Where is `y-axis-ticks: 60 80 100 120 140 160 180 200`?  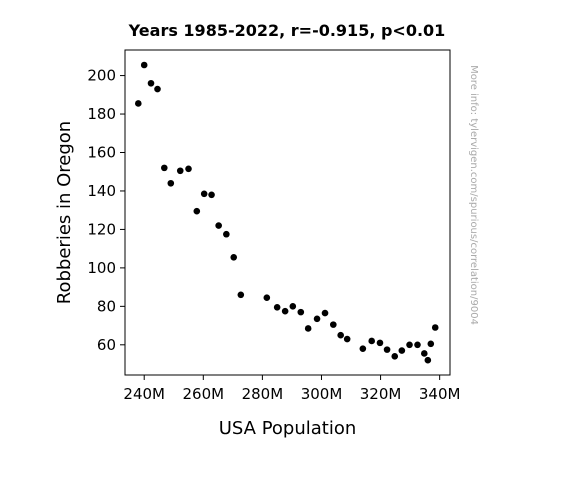
y-axis-ticks: 60 80 100 120 140 160 180 200 is located at coordinates (106, 210).